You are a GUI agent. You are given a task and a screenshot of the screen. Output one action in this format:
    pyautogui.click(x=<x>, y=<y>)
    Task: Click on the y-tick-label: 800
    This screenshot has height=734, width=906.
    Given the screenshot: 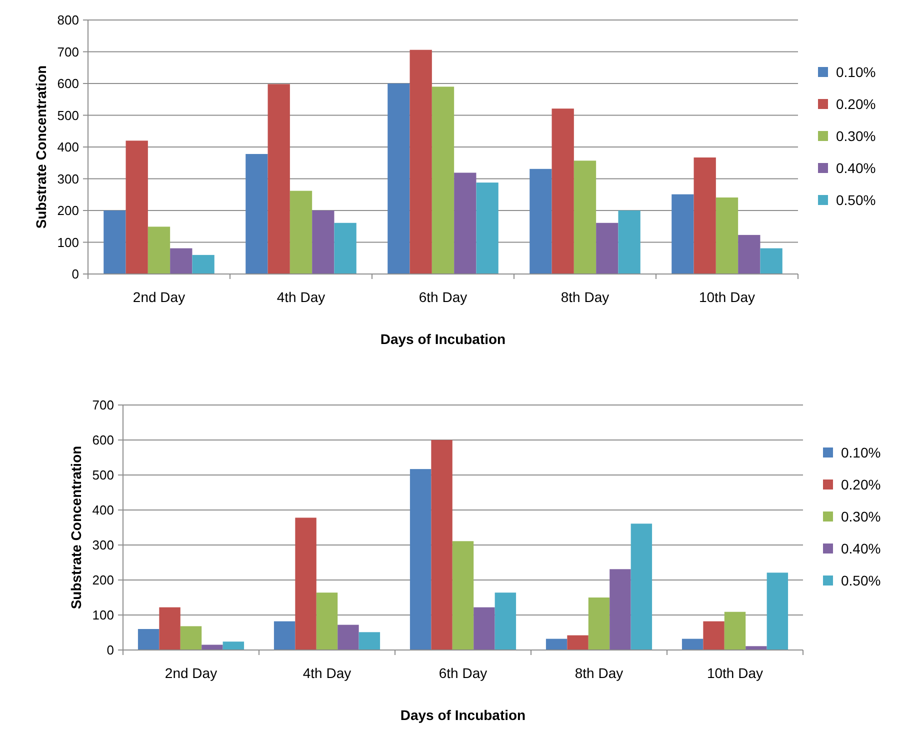 What is the action you would take?
    pyautogui.click(x=68, y=20)
    